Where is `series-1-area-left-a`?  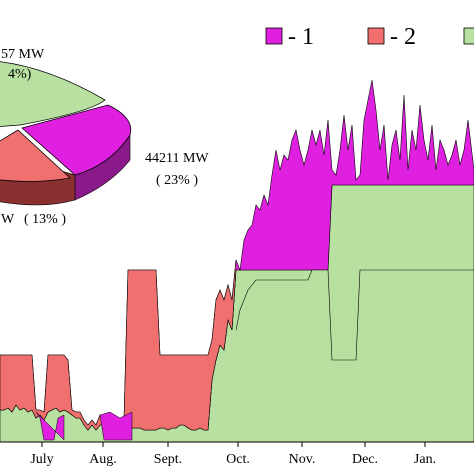
series-1-area-left-a is located at coordinates (50, 426).